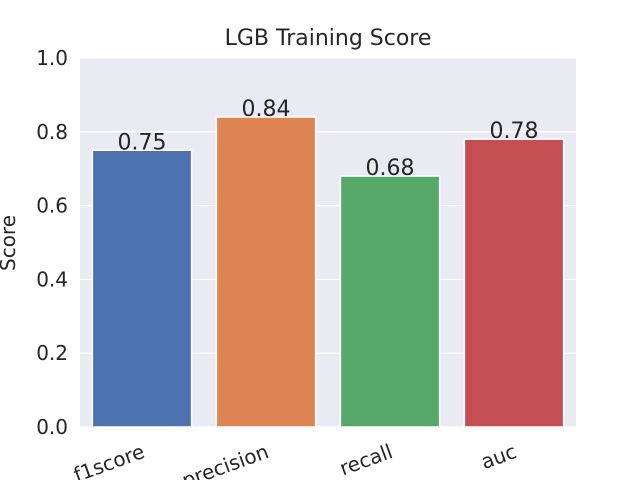  Describe the element at coordinates (52, 353) in the screenshot. I see `y-tick-label: 0.2` at that location.